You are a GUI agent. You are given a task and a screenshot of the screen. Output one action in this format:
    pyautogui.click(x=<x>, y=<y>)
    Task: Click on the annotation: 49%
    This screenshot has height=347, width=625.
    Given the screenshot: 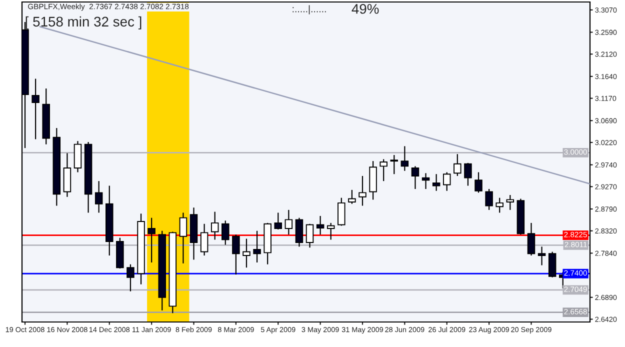 What is the action you would take?
    pyautogui.click(x=365, y=9)
    